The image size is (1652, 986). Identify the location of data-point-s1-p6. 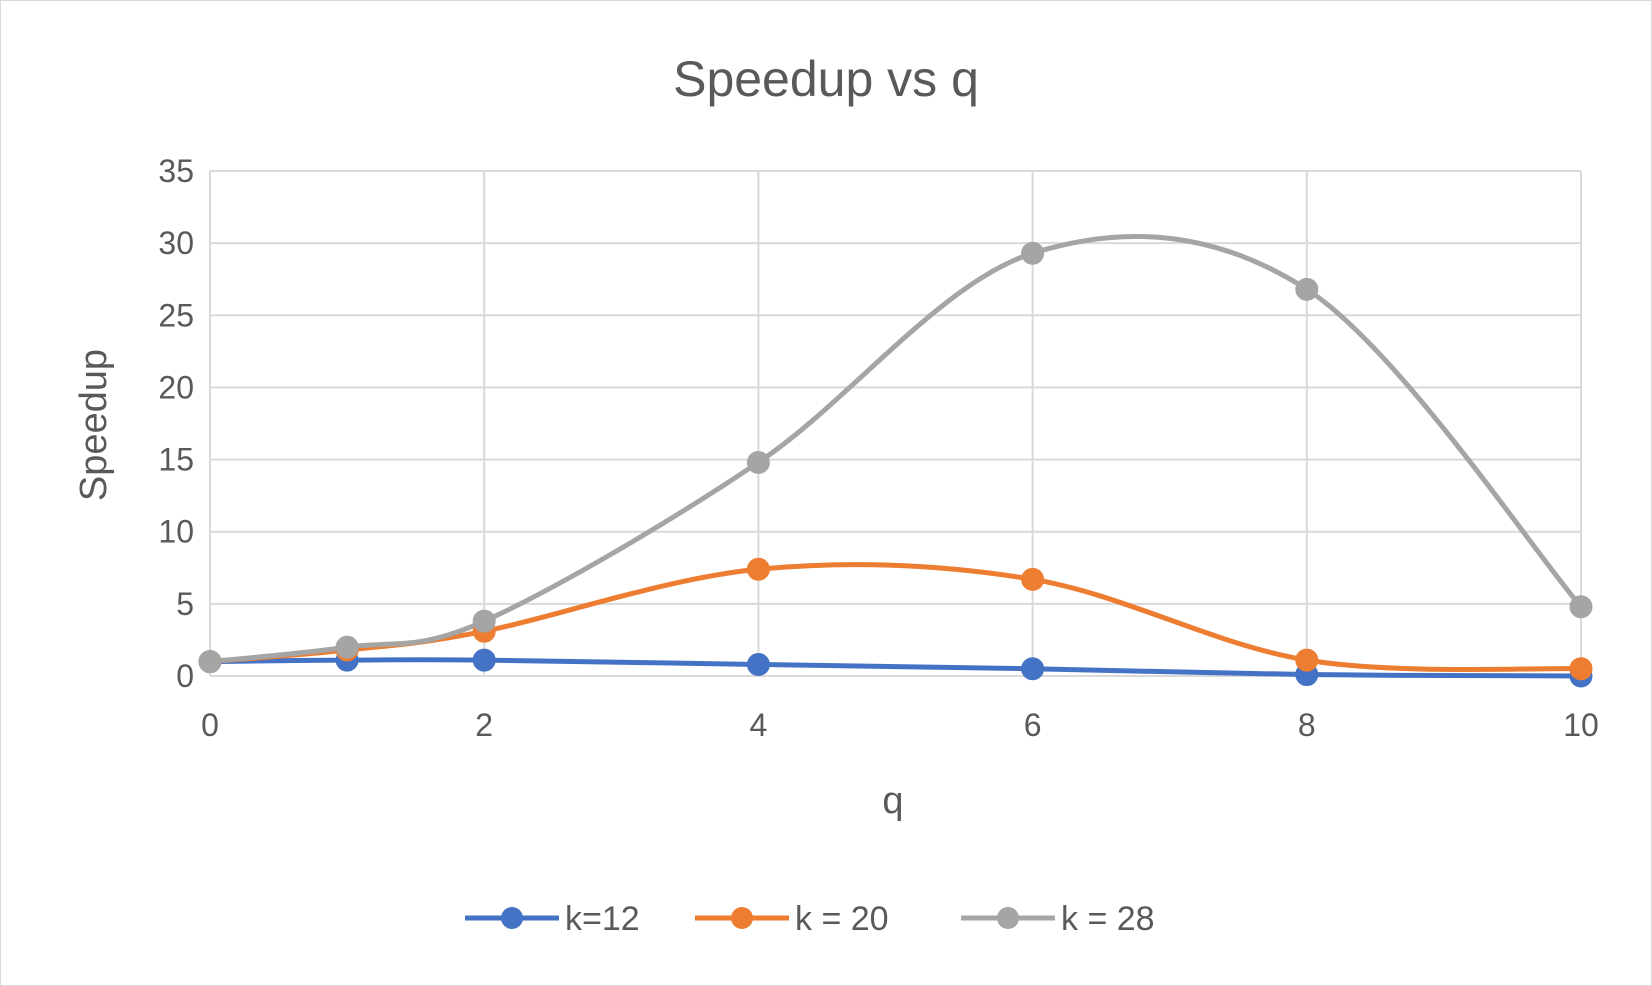
(1581, 669).